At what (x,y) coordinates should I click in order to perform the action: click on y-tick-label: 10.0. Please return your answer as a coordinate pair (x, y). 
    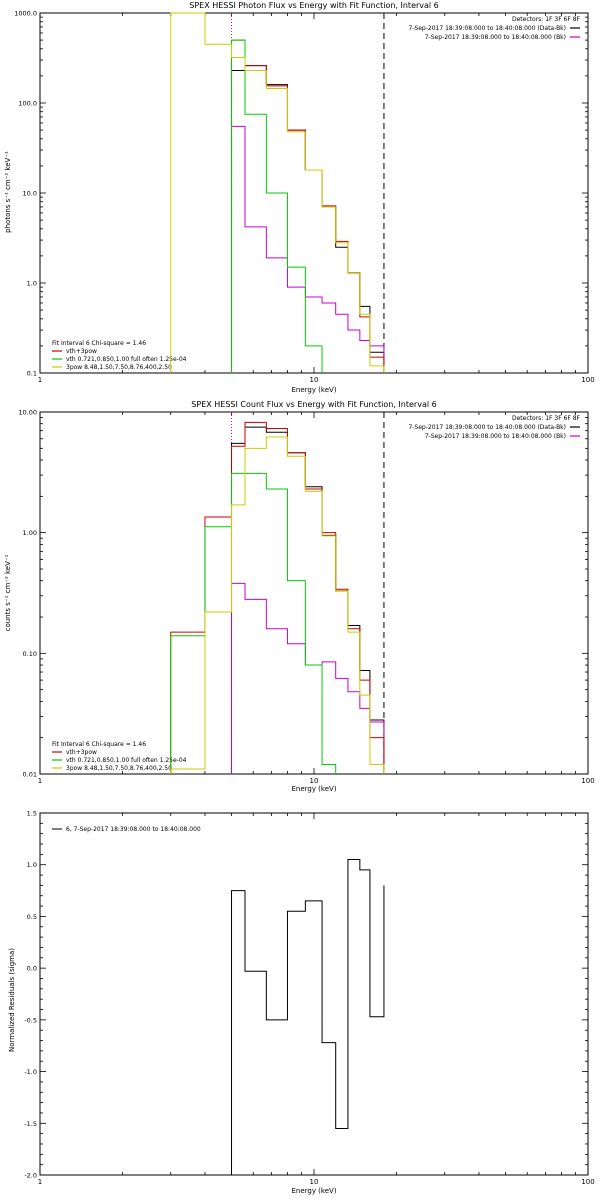
    Looking at the image, I should click on (30, 194).